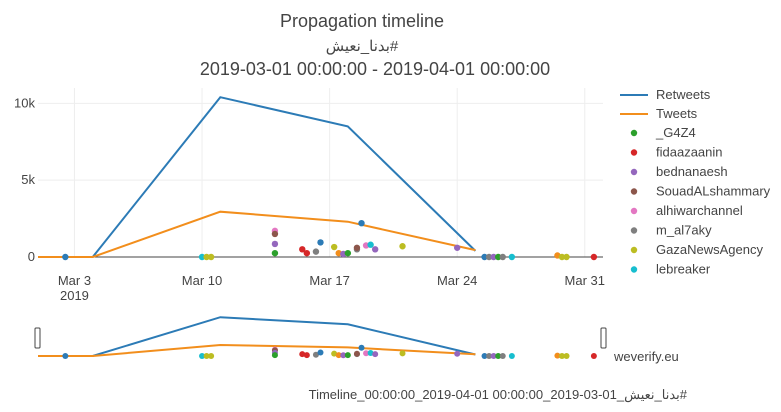 The image size is (781, 412). I want to click on legend-label: lebreaker, so click(683, 269).